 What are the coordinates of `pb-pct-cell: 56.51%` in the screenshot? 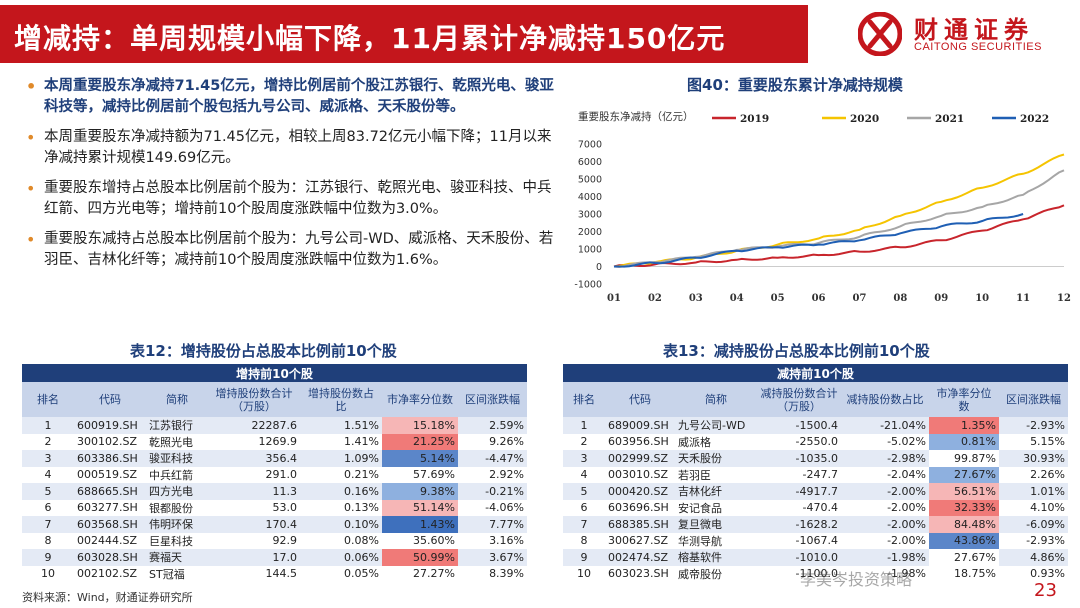 It's located at (964, 491).